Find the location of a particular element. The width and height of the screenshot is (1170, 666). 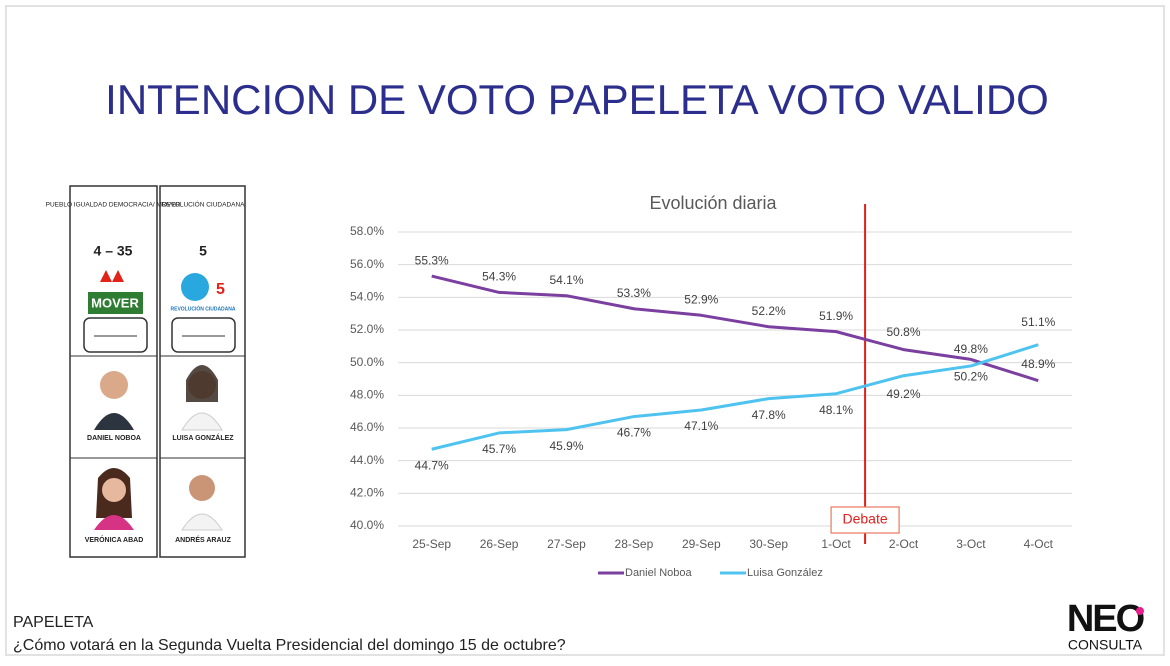

value-label: 45.7% is located at coordinates (499, 449).